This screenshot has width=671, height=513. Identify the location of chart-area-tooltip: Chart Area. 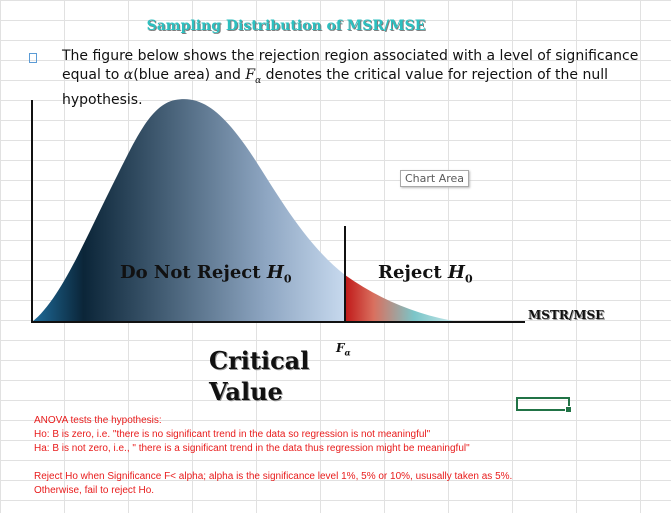
(435, 178).